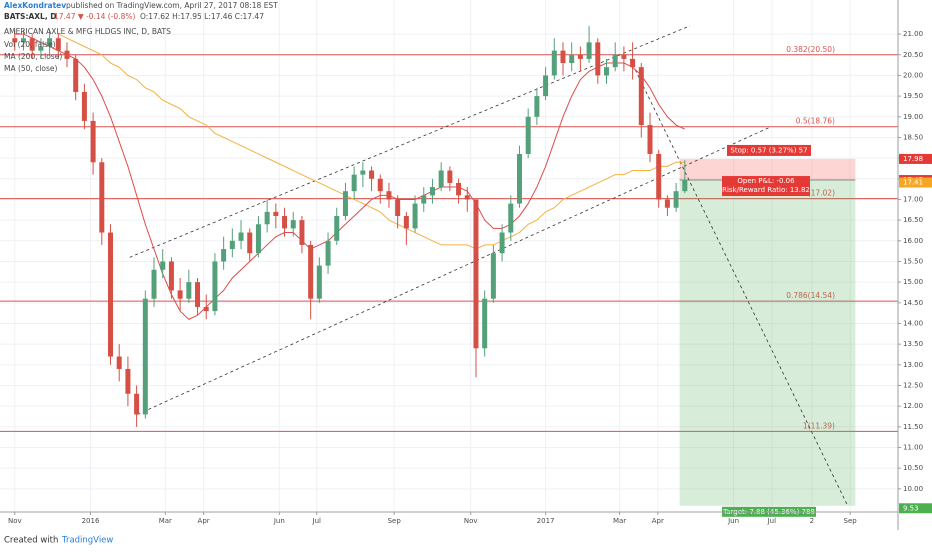  What do you see at coordinates (913, 282) in the screenshot?
I see `y-tick-label: 15.00` at bounding box center [913, 282].